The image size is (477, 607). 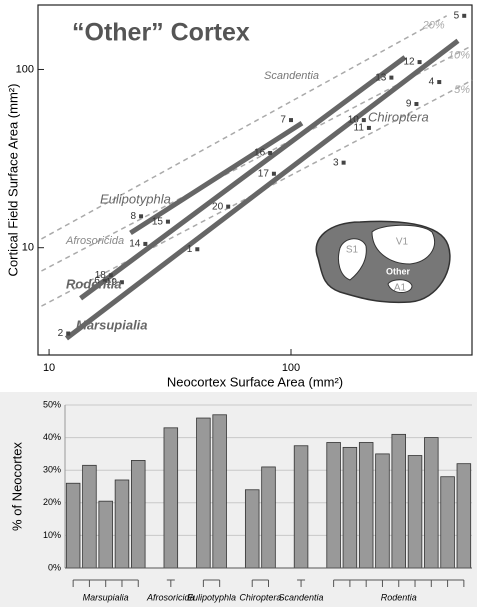 I want to click on point-label: 16, so click(x=260, y=153).